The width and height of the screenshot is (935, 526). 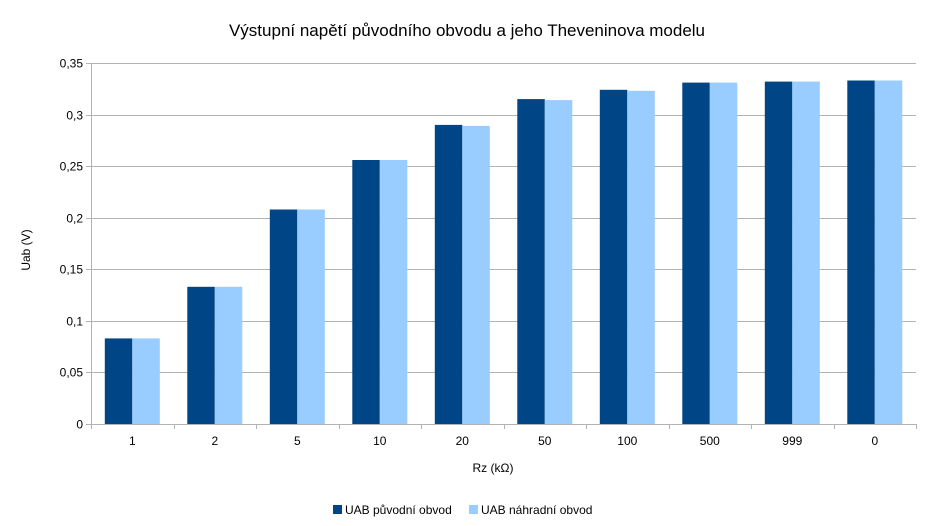 What do you see at coordinates (74, 116) in the screenshot?
I see `y-tick-label: 0,3` at bounding box center [74, 116].